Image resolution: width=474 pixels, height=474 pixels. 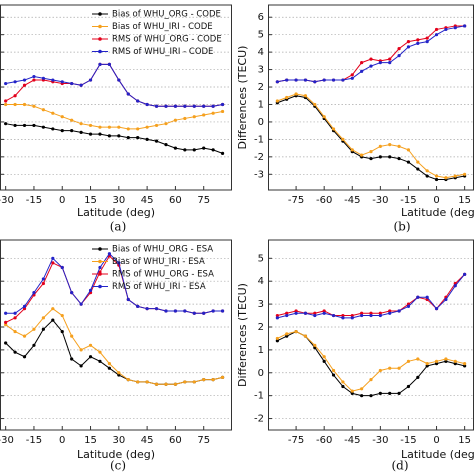 What do you see at coordinates (324, 440) in the screenshot?
I see `x-tick-label: -60` at bounding box center [324, 440].